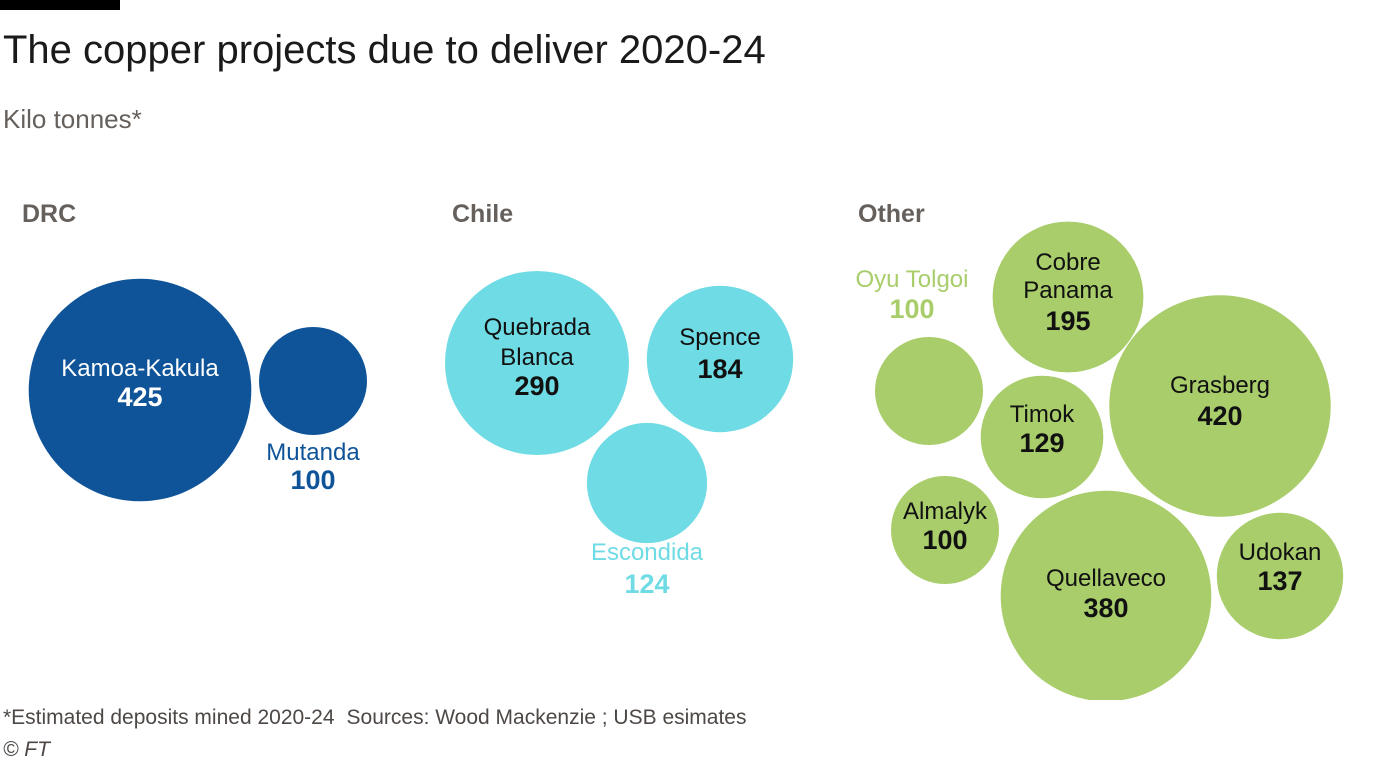 The height and width of the screenshot is (772, 1400). I want to click on sources-text: Sources: Wood Mackenzie ; USB esimates, so click(546, 717).